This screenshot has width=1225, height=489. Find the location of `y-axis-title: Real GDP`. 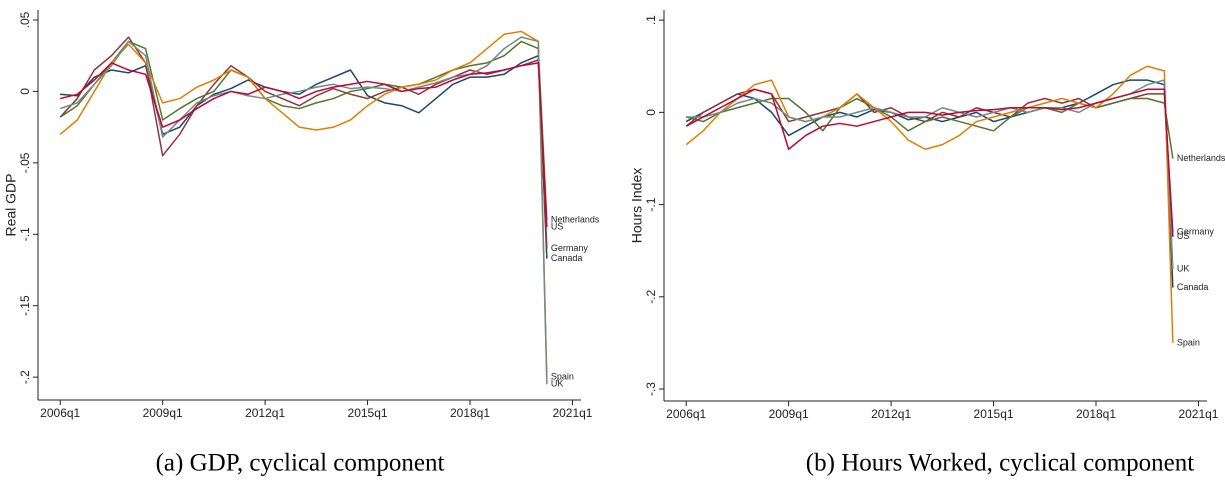

y-axis-title: Real GDP is located at coordinates (11, 204).